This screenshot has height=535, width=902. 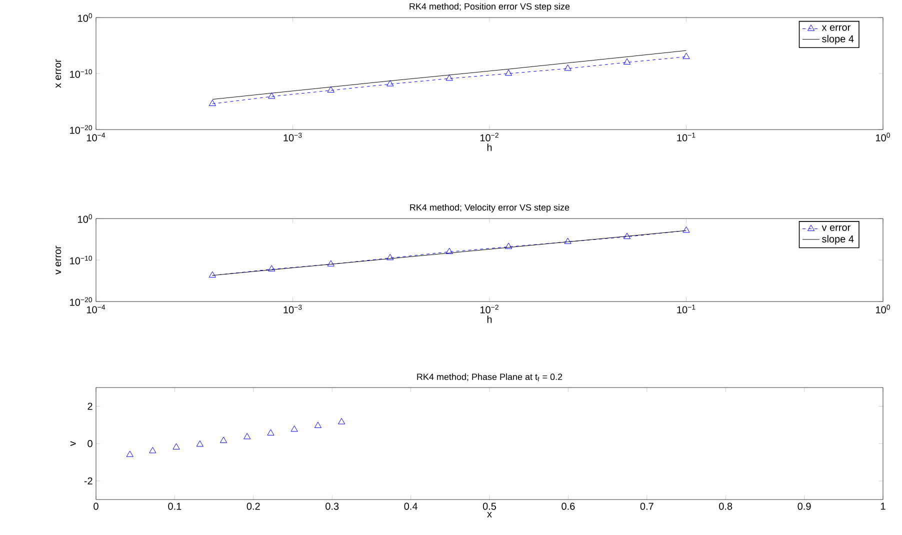 What do you see at coordinates (490, 7) in the screenshot?
I see `chart-title: RK4 method; Position error VS step size` at bounding box center [490, 7].